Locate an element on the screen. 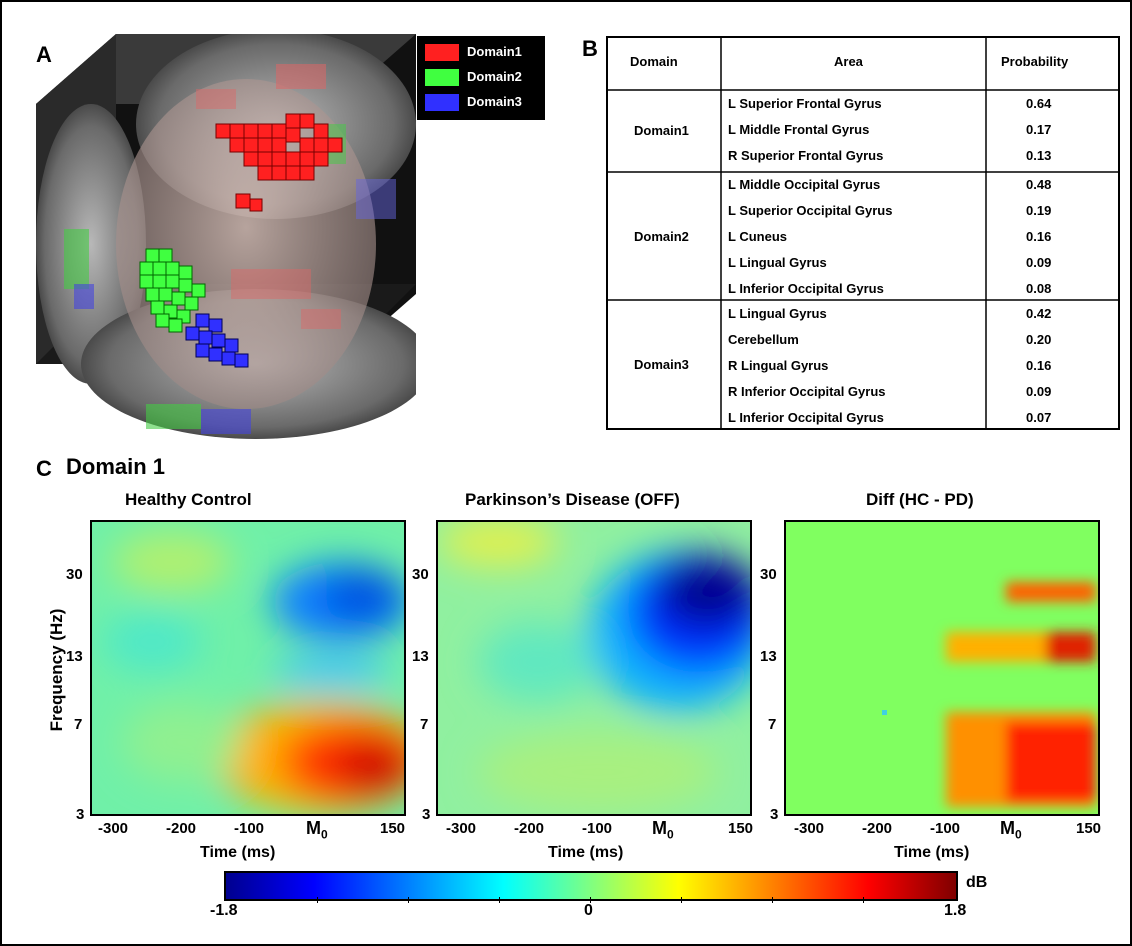 This screenshot has width=1132, height=946. table-header-domain: Domain is located at coordinates (654, 61).